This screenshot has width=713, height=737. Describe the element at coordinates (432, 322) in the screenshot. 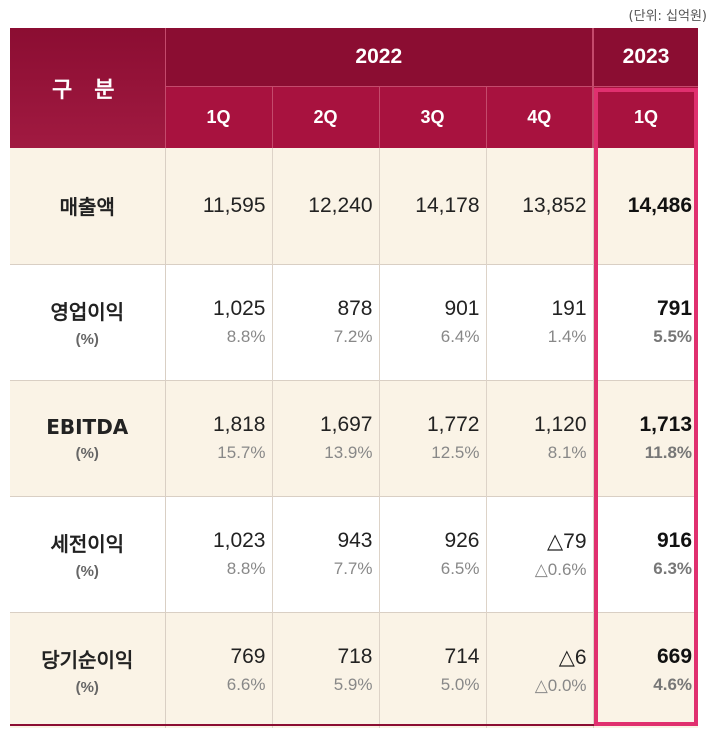

I see `cell: 901 6.4%` at that location.